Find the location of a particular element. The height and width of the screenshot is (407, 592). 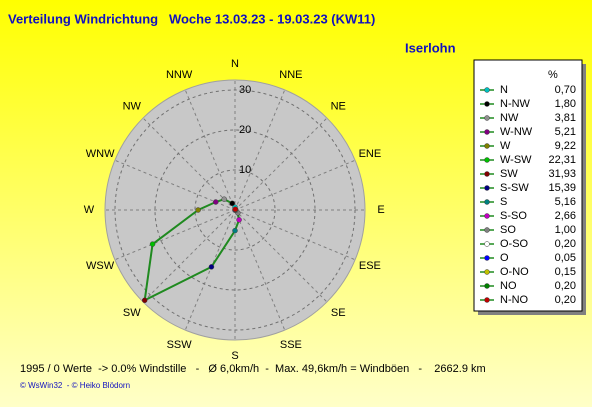

legend-value: 0,05 is located at coordinates (565, 258).